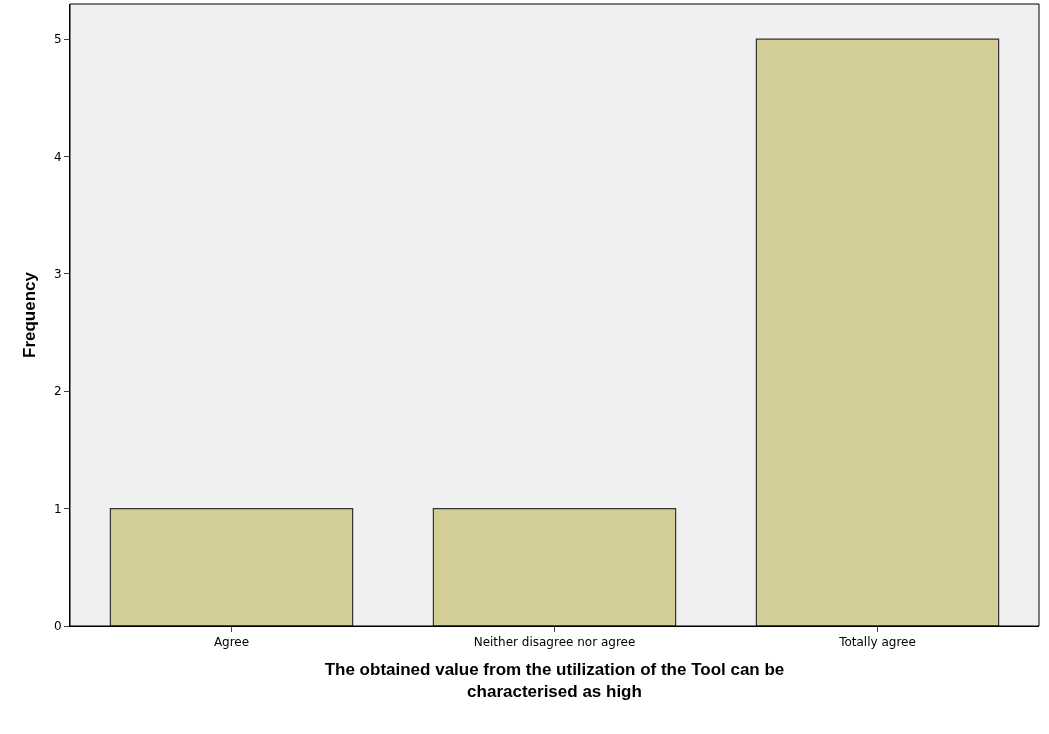  What do you see at coordinates (29, 314) in the screenshot?
I see `y-axis-title: Frequency` at bounding box center [29, 314].